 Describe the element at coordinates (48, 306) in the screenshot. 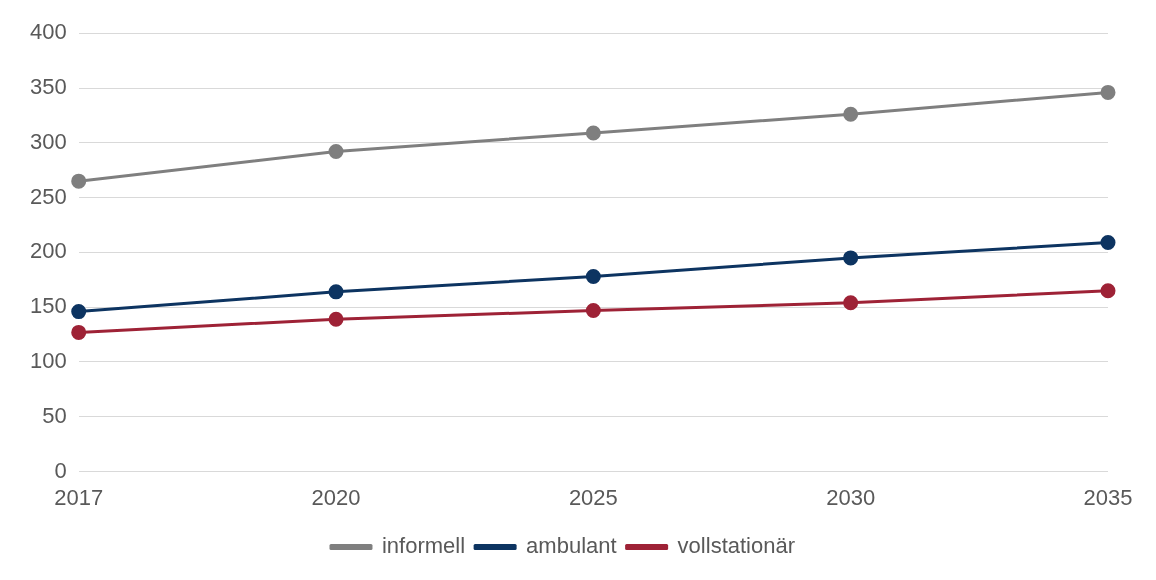

I see `y-tick-label: 150` at that location.